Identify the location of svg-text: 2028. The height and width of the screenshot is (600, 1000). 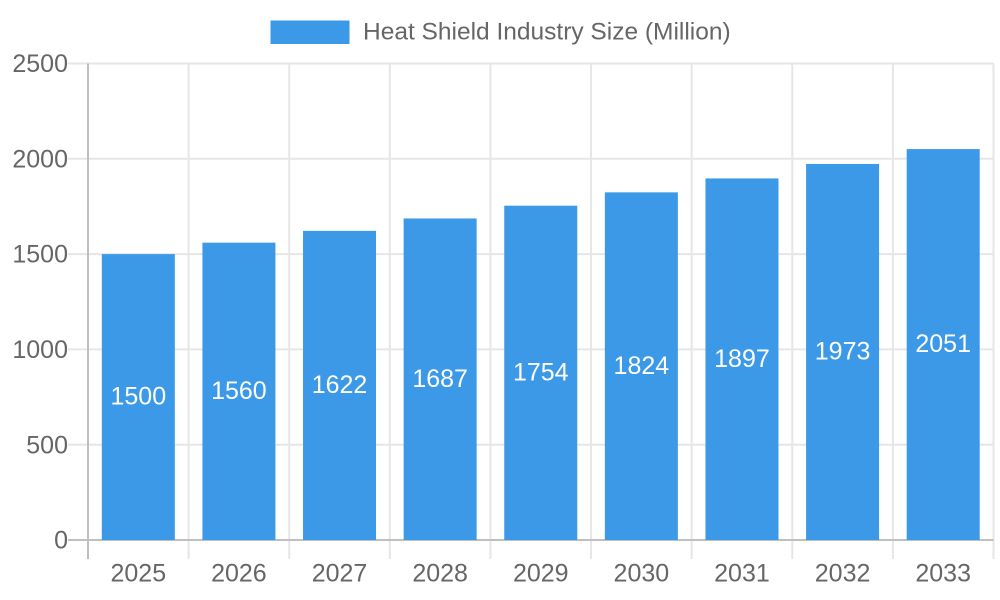
(440, 574).